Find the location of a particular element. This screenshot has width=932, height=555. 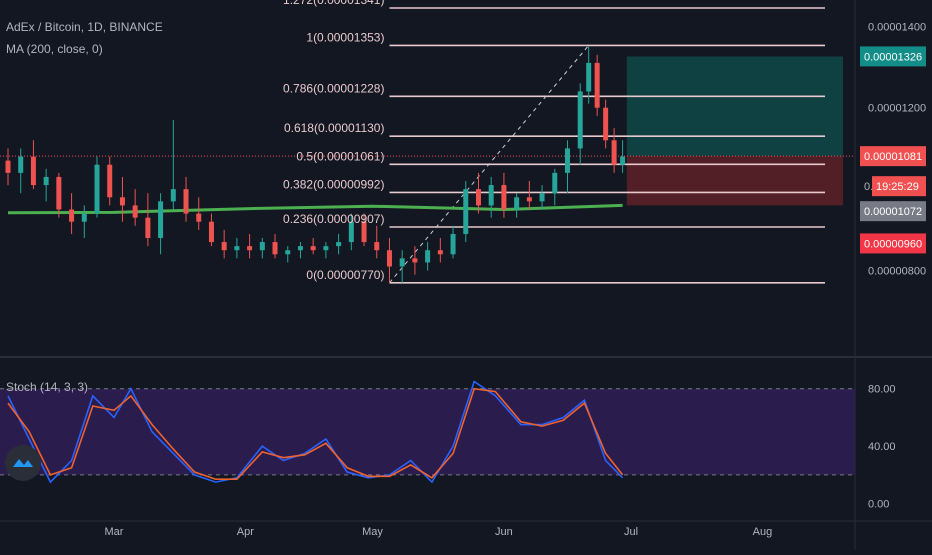

fib-level-label: 1.272(0.00001341) is located at coordinates (333, 3).